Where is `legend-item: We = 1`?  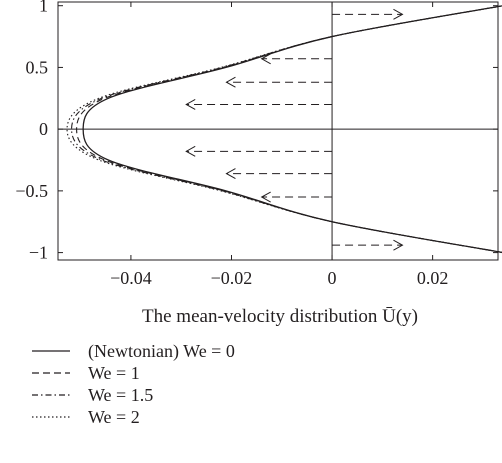 legend-item: We = 1 is located at coordinates (132, 373).